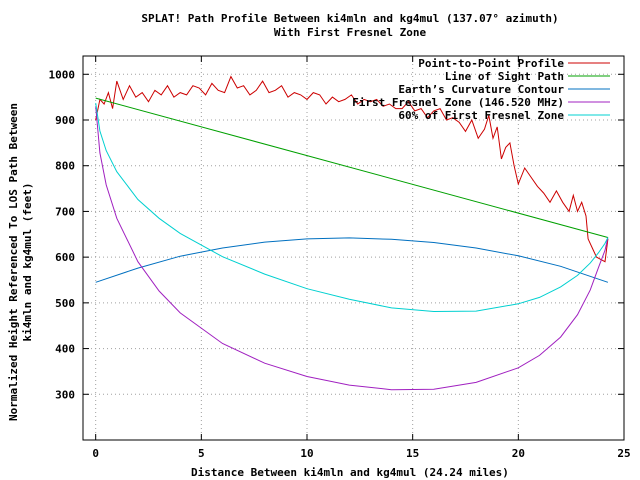 The width and height of the screenshot is (640, 480). I want to click on legend-item-earth-s-curvature-contour: Earth’s Curvature Contour, so click(504, 89).